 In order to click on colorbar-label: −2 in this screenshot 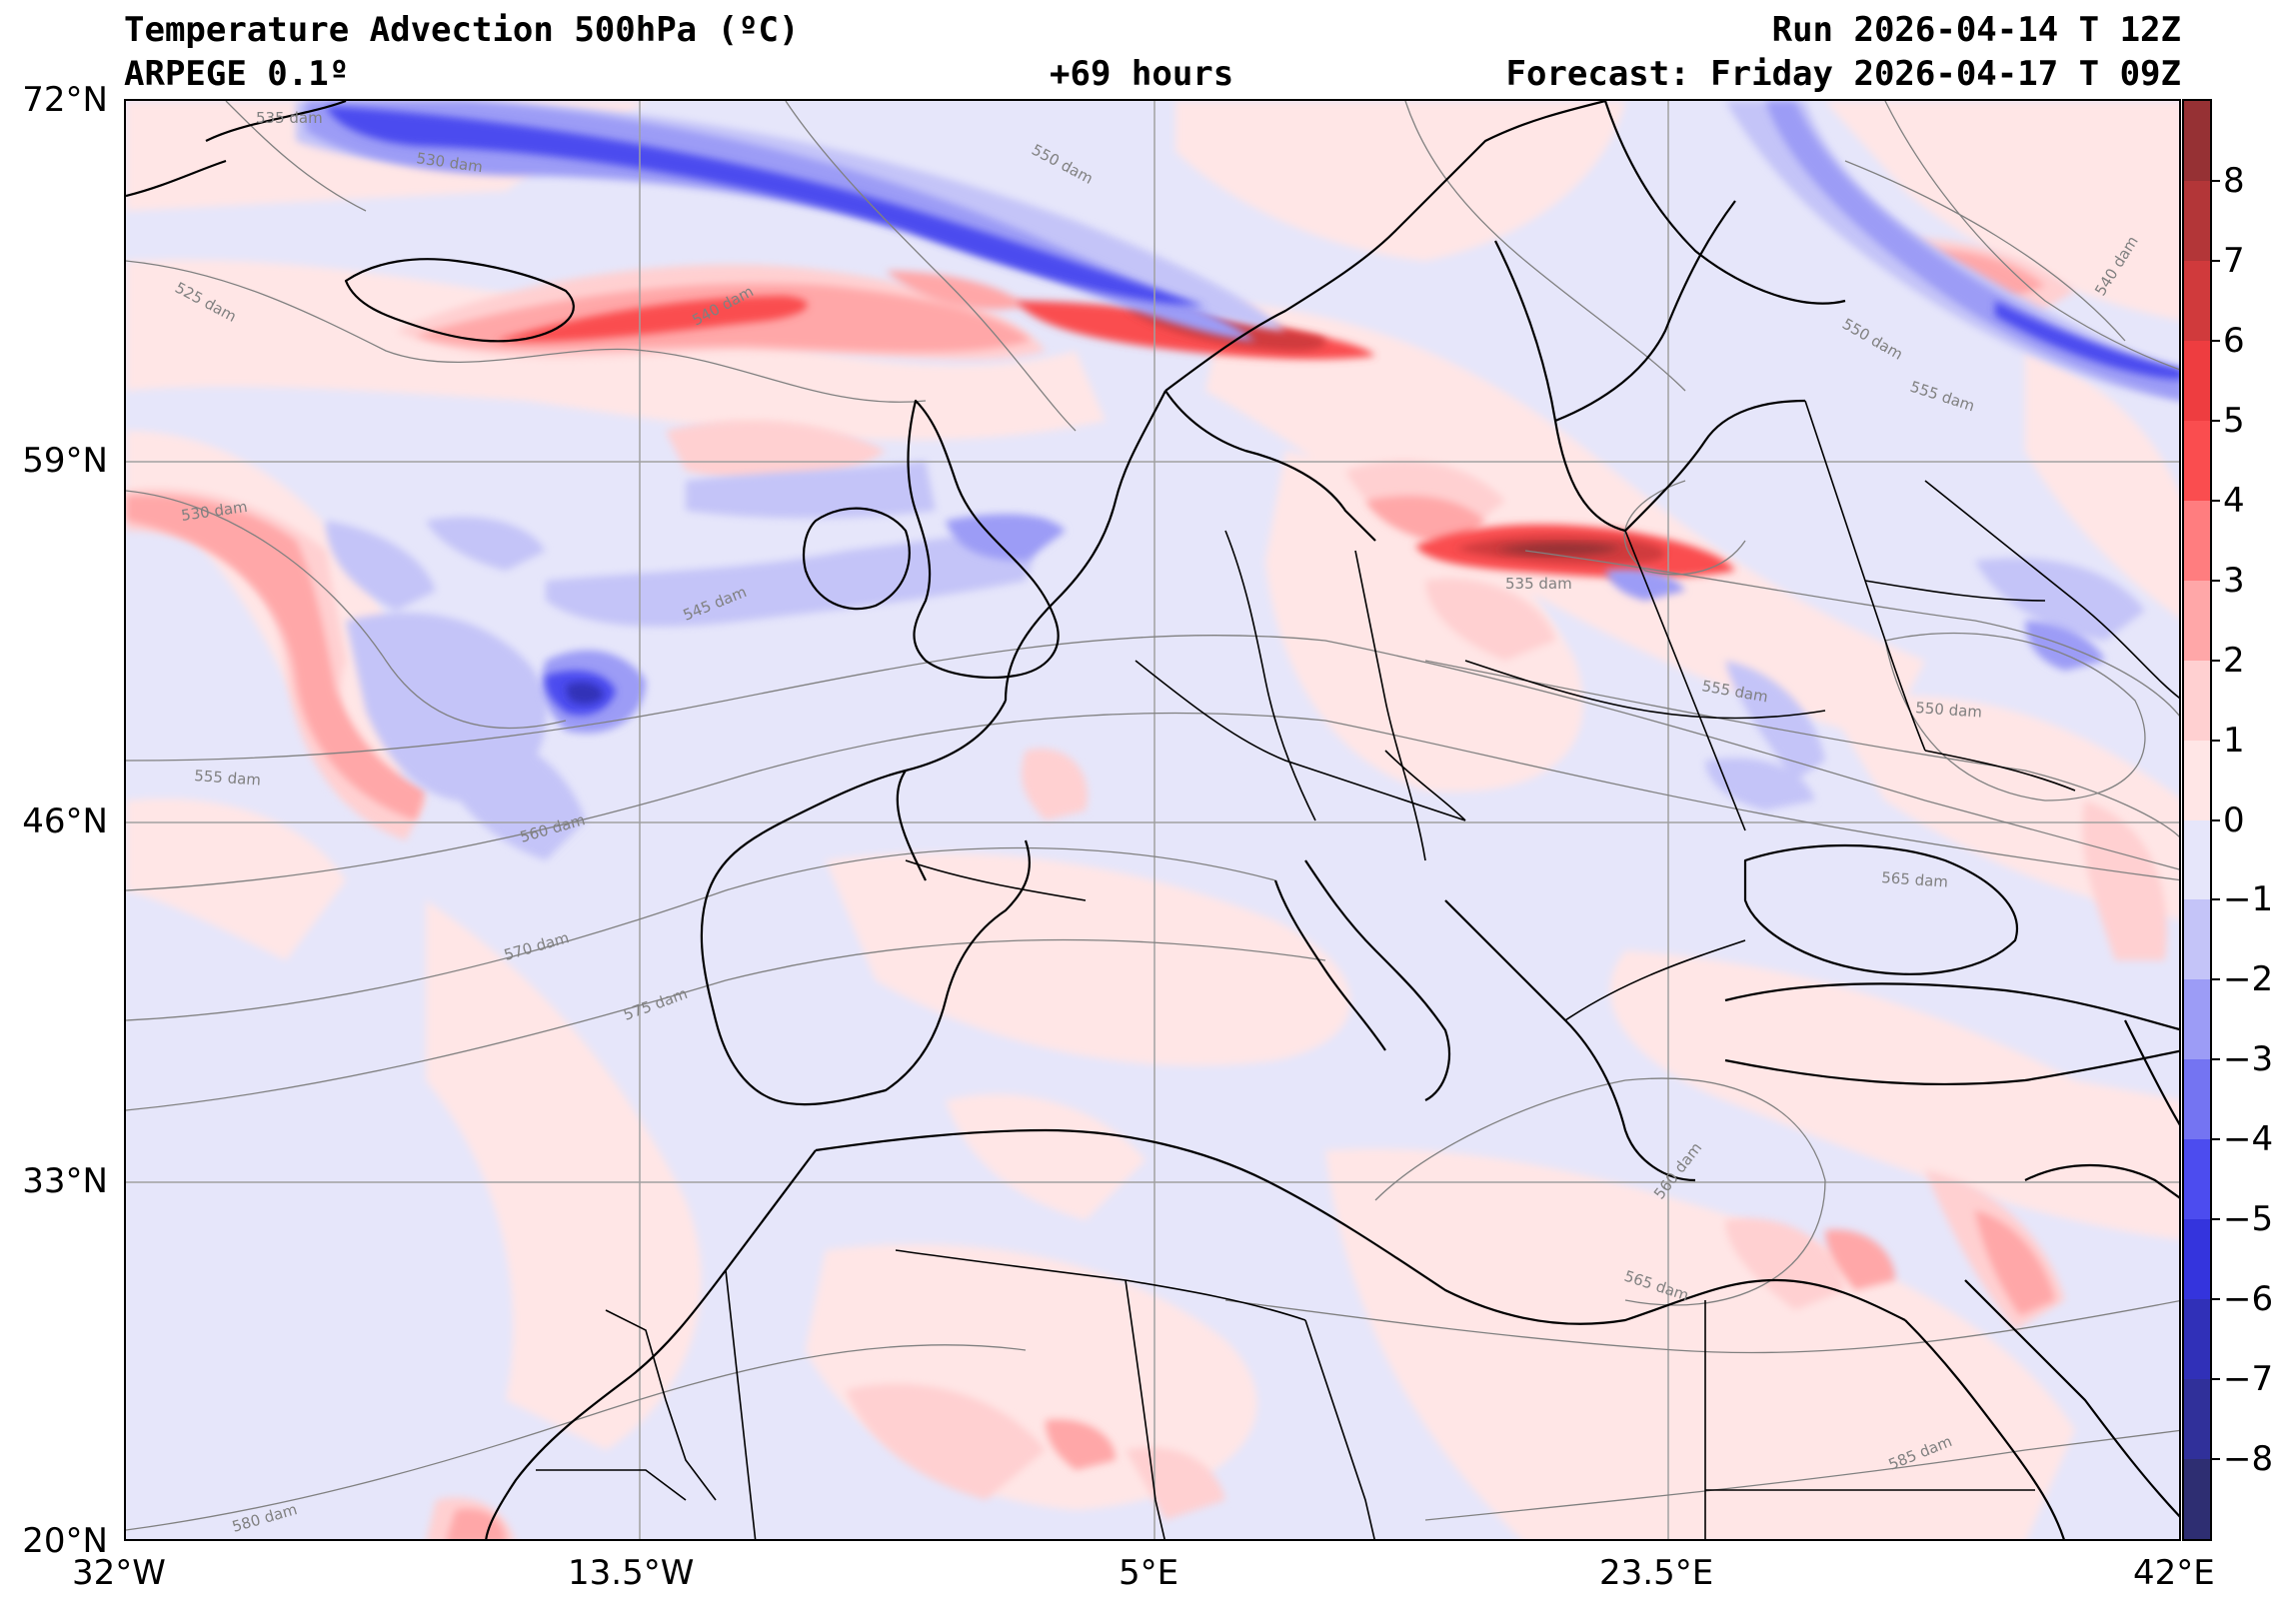, I will do `click(2248, 979)`.